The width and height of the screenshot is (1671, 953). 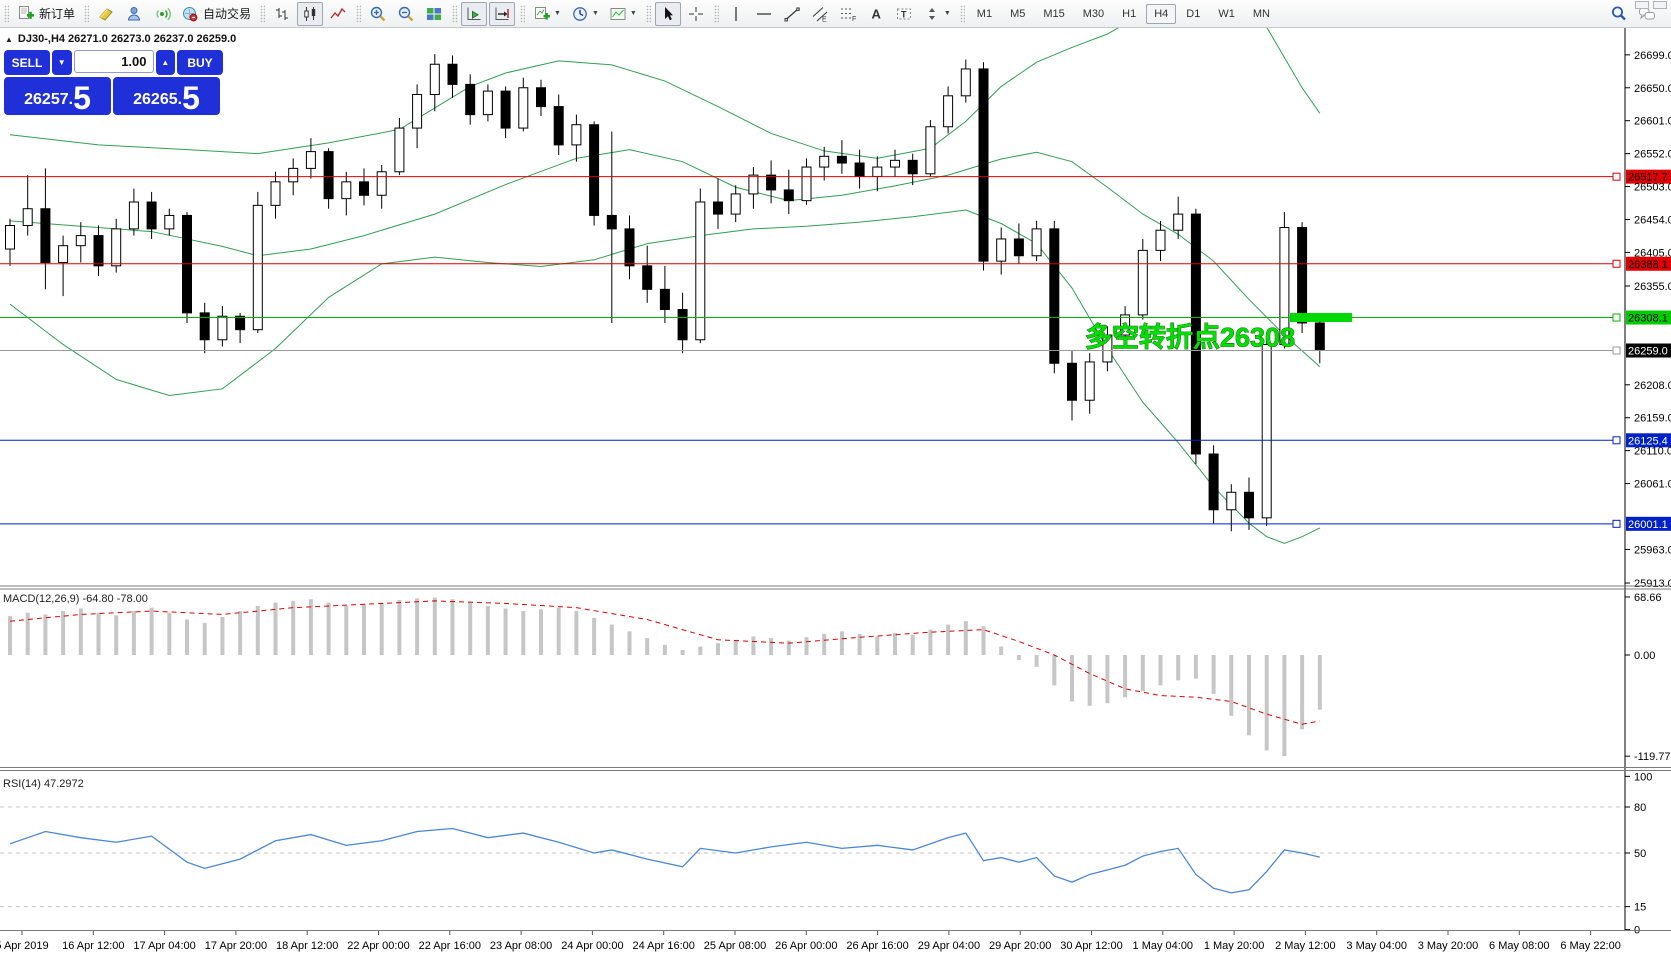 I want to click on periods-button: ▼, so click(x=585, y=14).